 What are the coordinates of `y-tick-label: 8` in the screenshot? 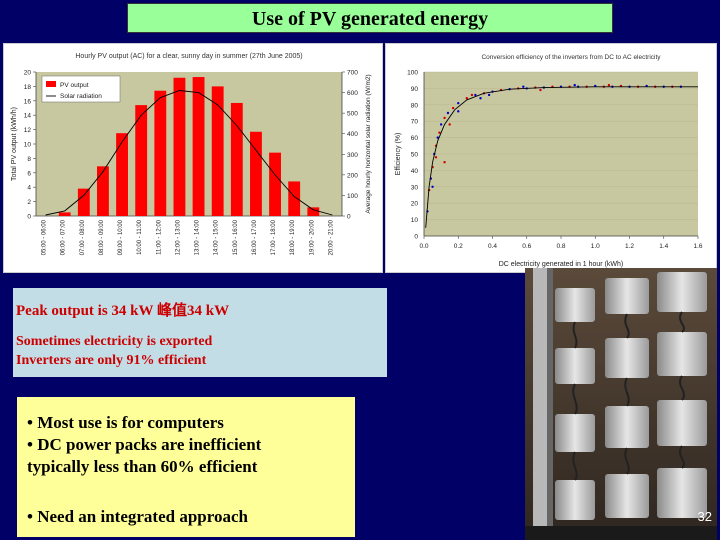 It's located at (29, 159).